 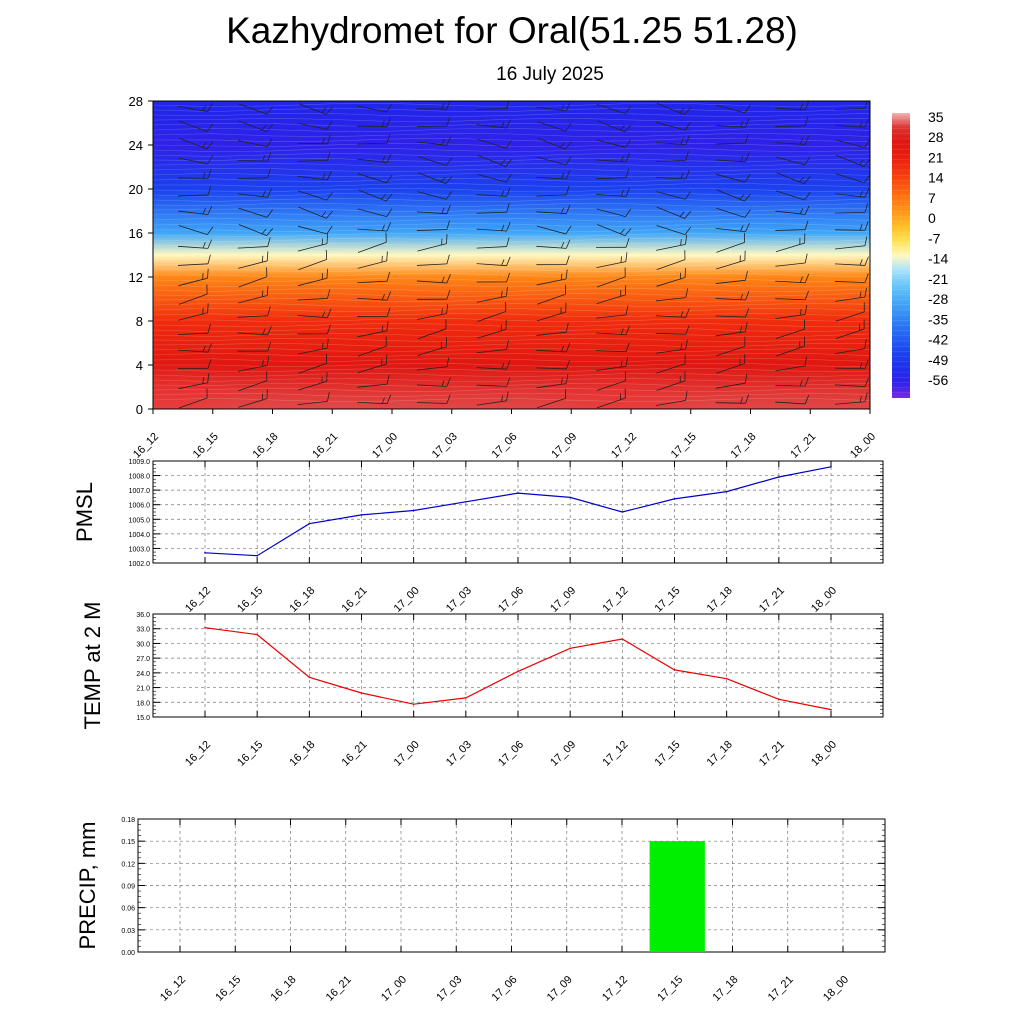 What do you see at coordinates (206, 446) in the screenshot?
I see `x-tick-label: 16_15` at bounding box center [206, 446].